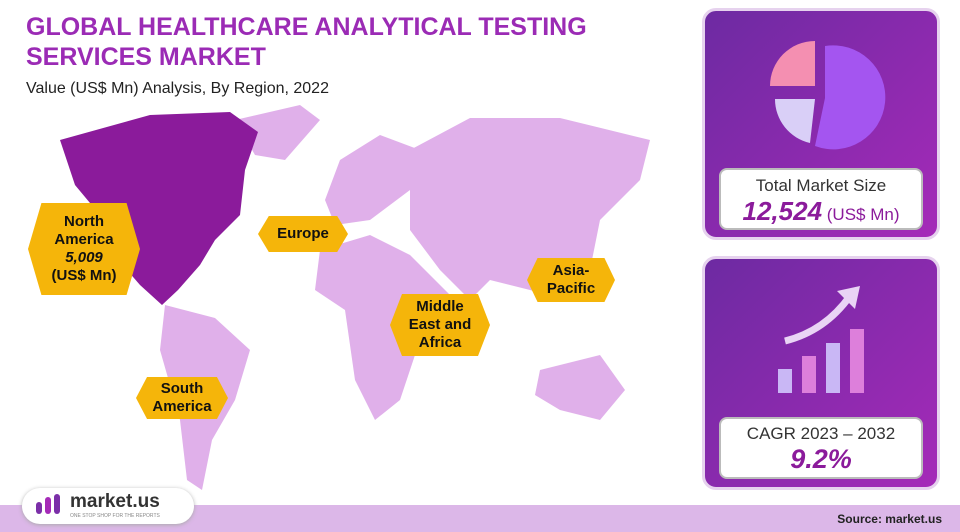 The image size is (960, 532). I want to click on logo-icon, so click(48, 504).